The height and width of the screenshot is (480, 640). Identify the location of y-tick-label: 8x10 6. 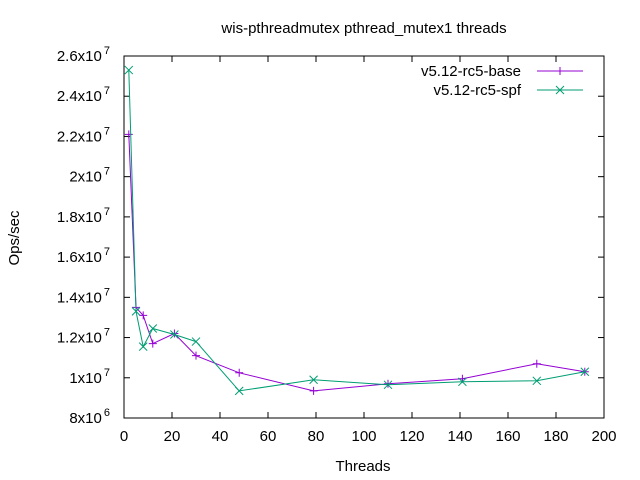
(89, 417).